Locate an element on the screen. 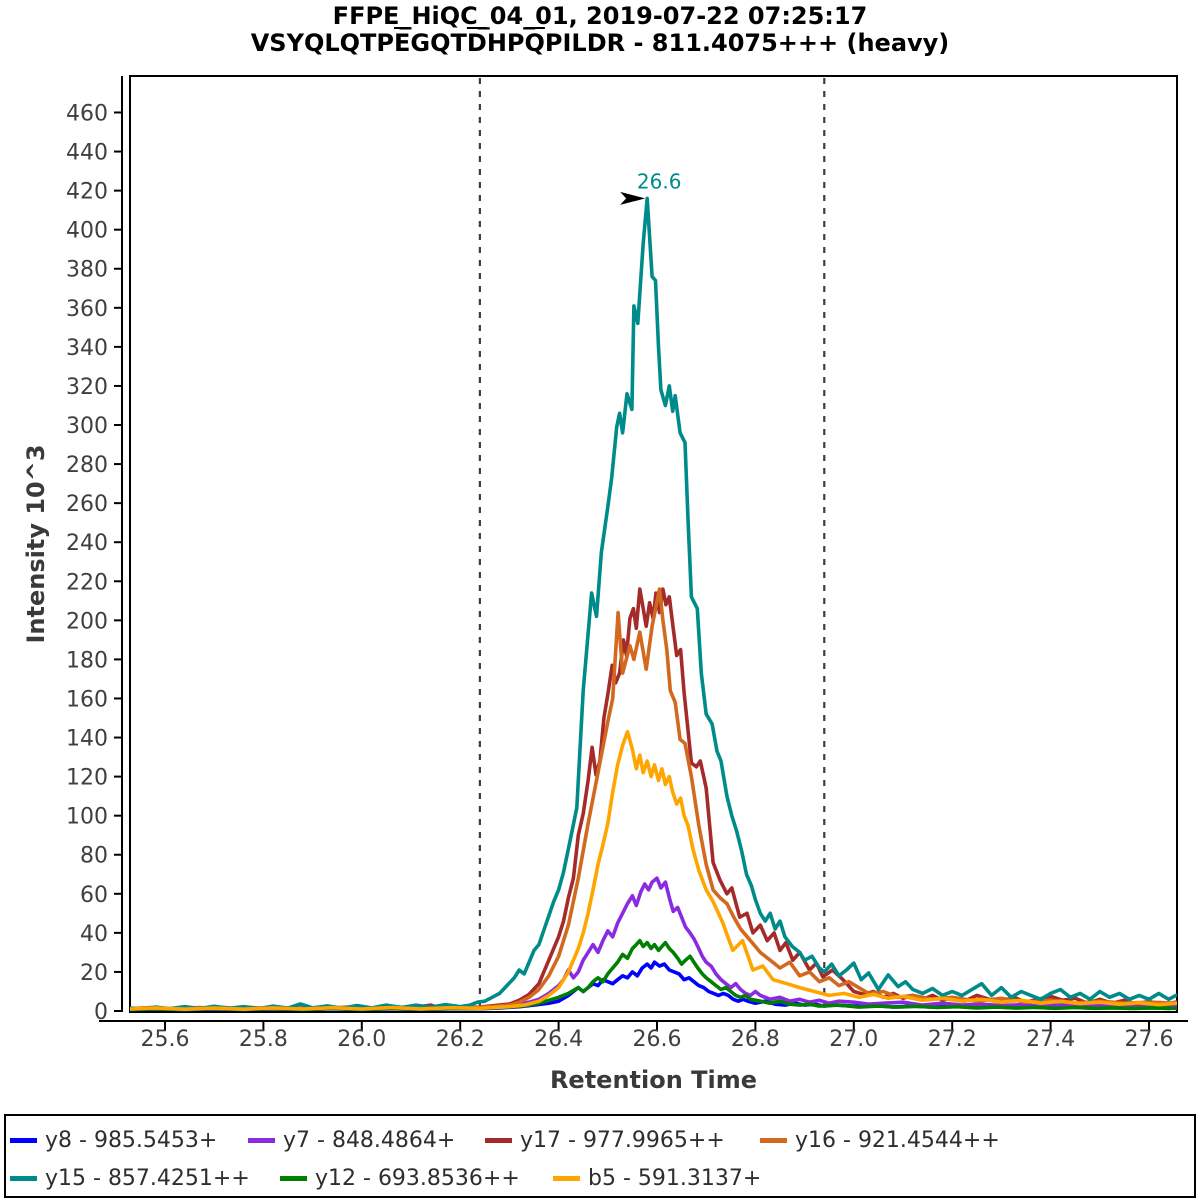  legend-label-b5: b5 - 591.3137+ is located at coordinates (675, 1178).